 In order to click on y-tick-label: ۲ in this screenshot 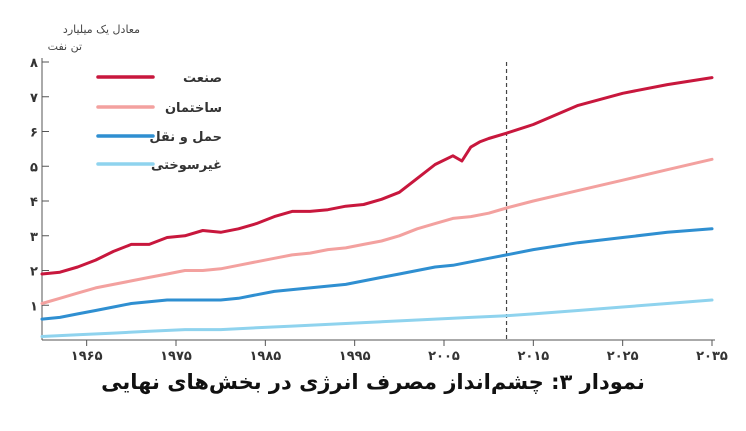, I will do `click(34, 272)`.